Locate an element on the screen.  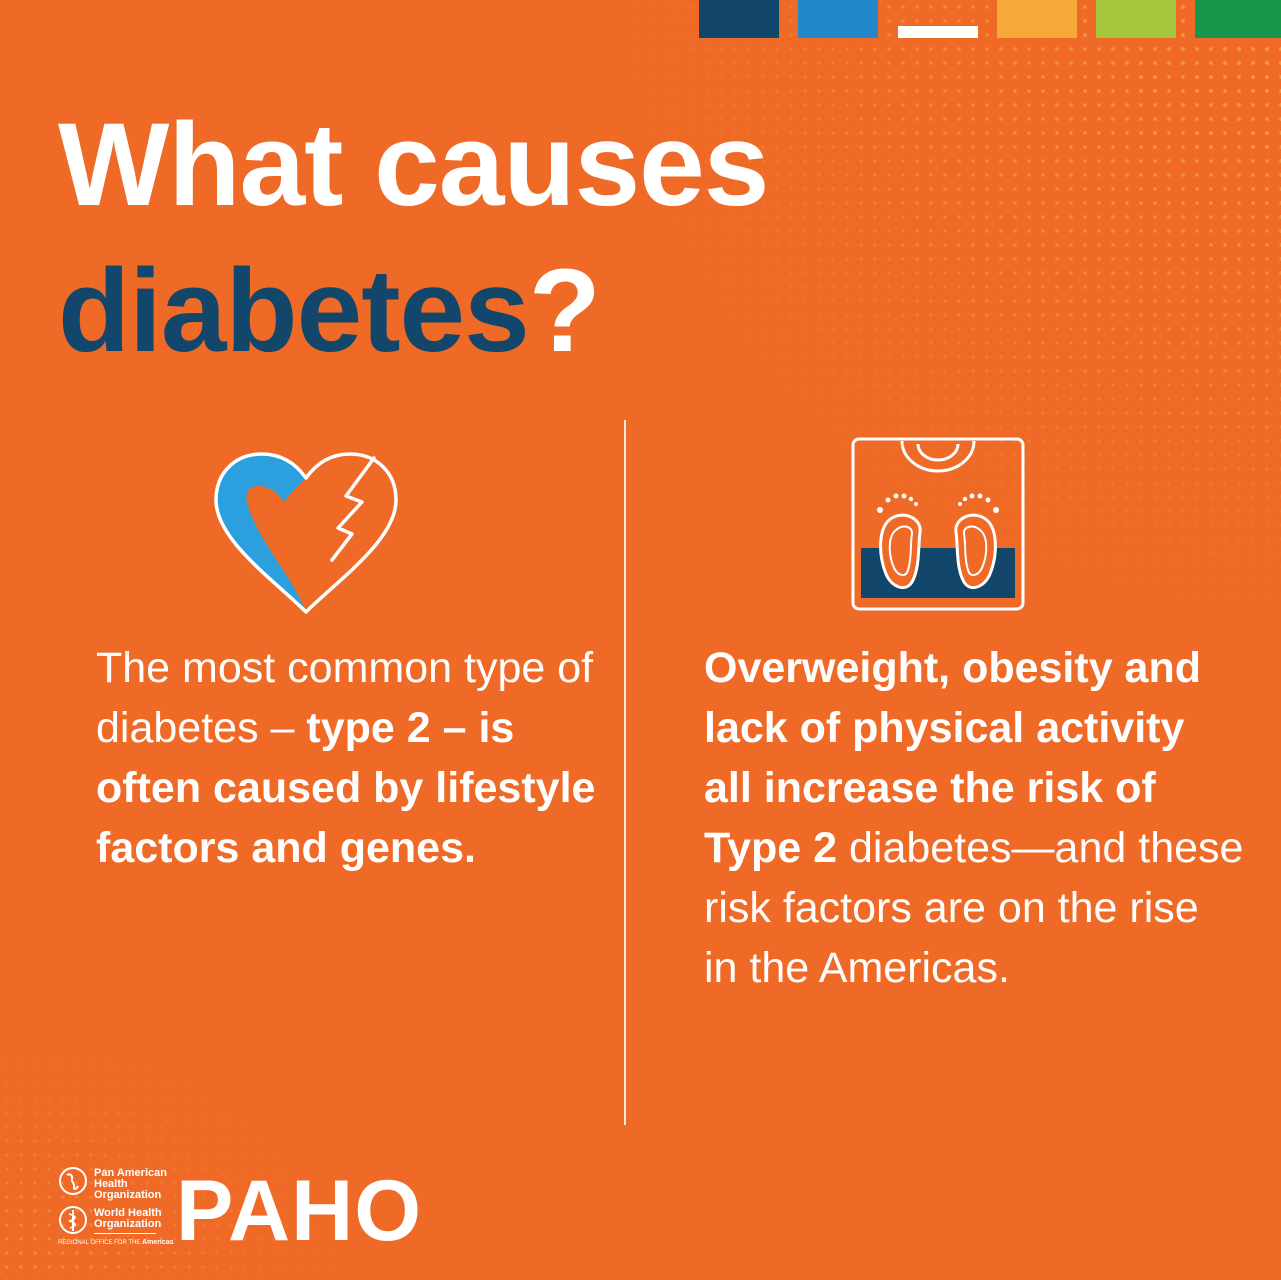
regional-office-region: Americas is located at coordinates (158, 1242).